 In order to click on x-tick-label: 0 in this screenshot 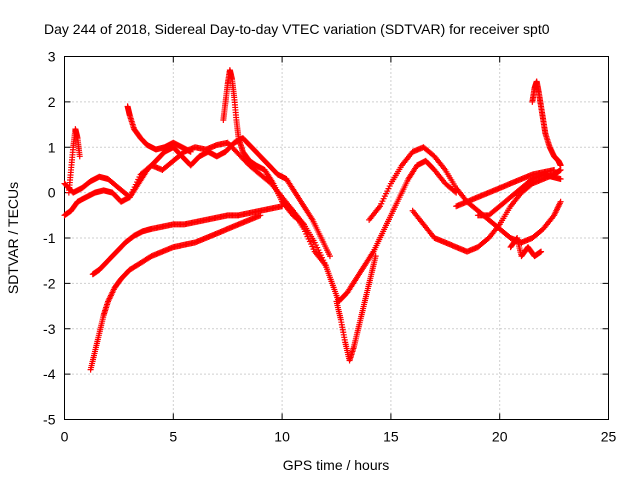, I will do `click(65, 437)`.